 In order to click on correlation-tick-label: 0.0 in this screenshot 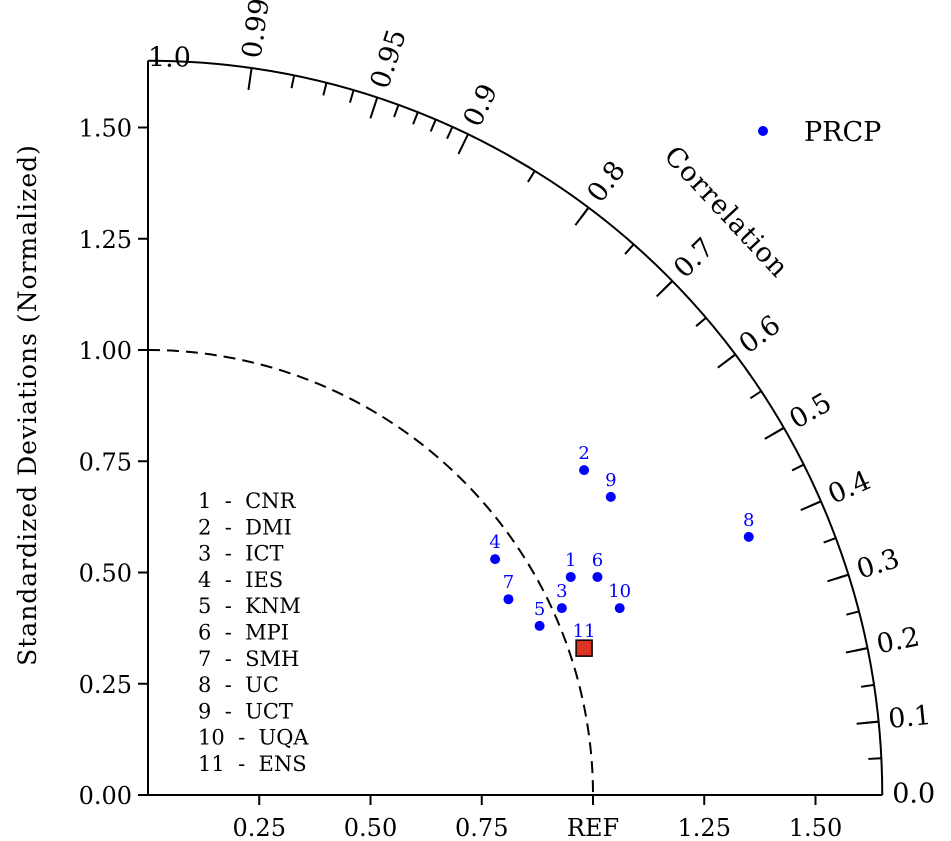, I will do `click(913, 794)`.